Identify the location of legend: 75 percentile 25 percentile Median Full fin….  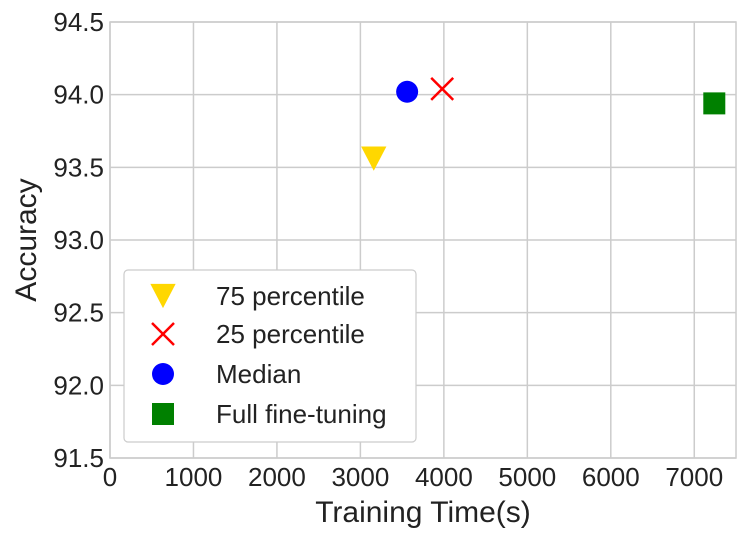
(270, 356).